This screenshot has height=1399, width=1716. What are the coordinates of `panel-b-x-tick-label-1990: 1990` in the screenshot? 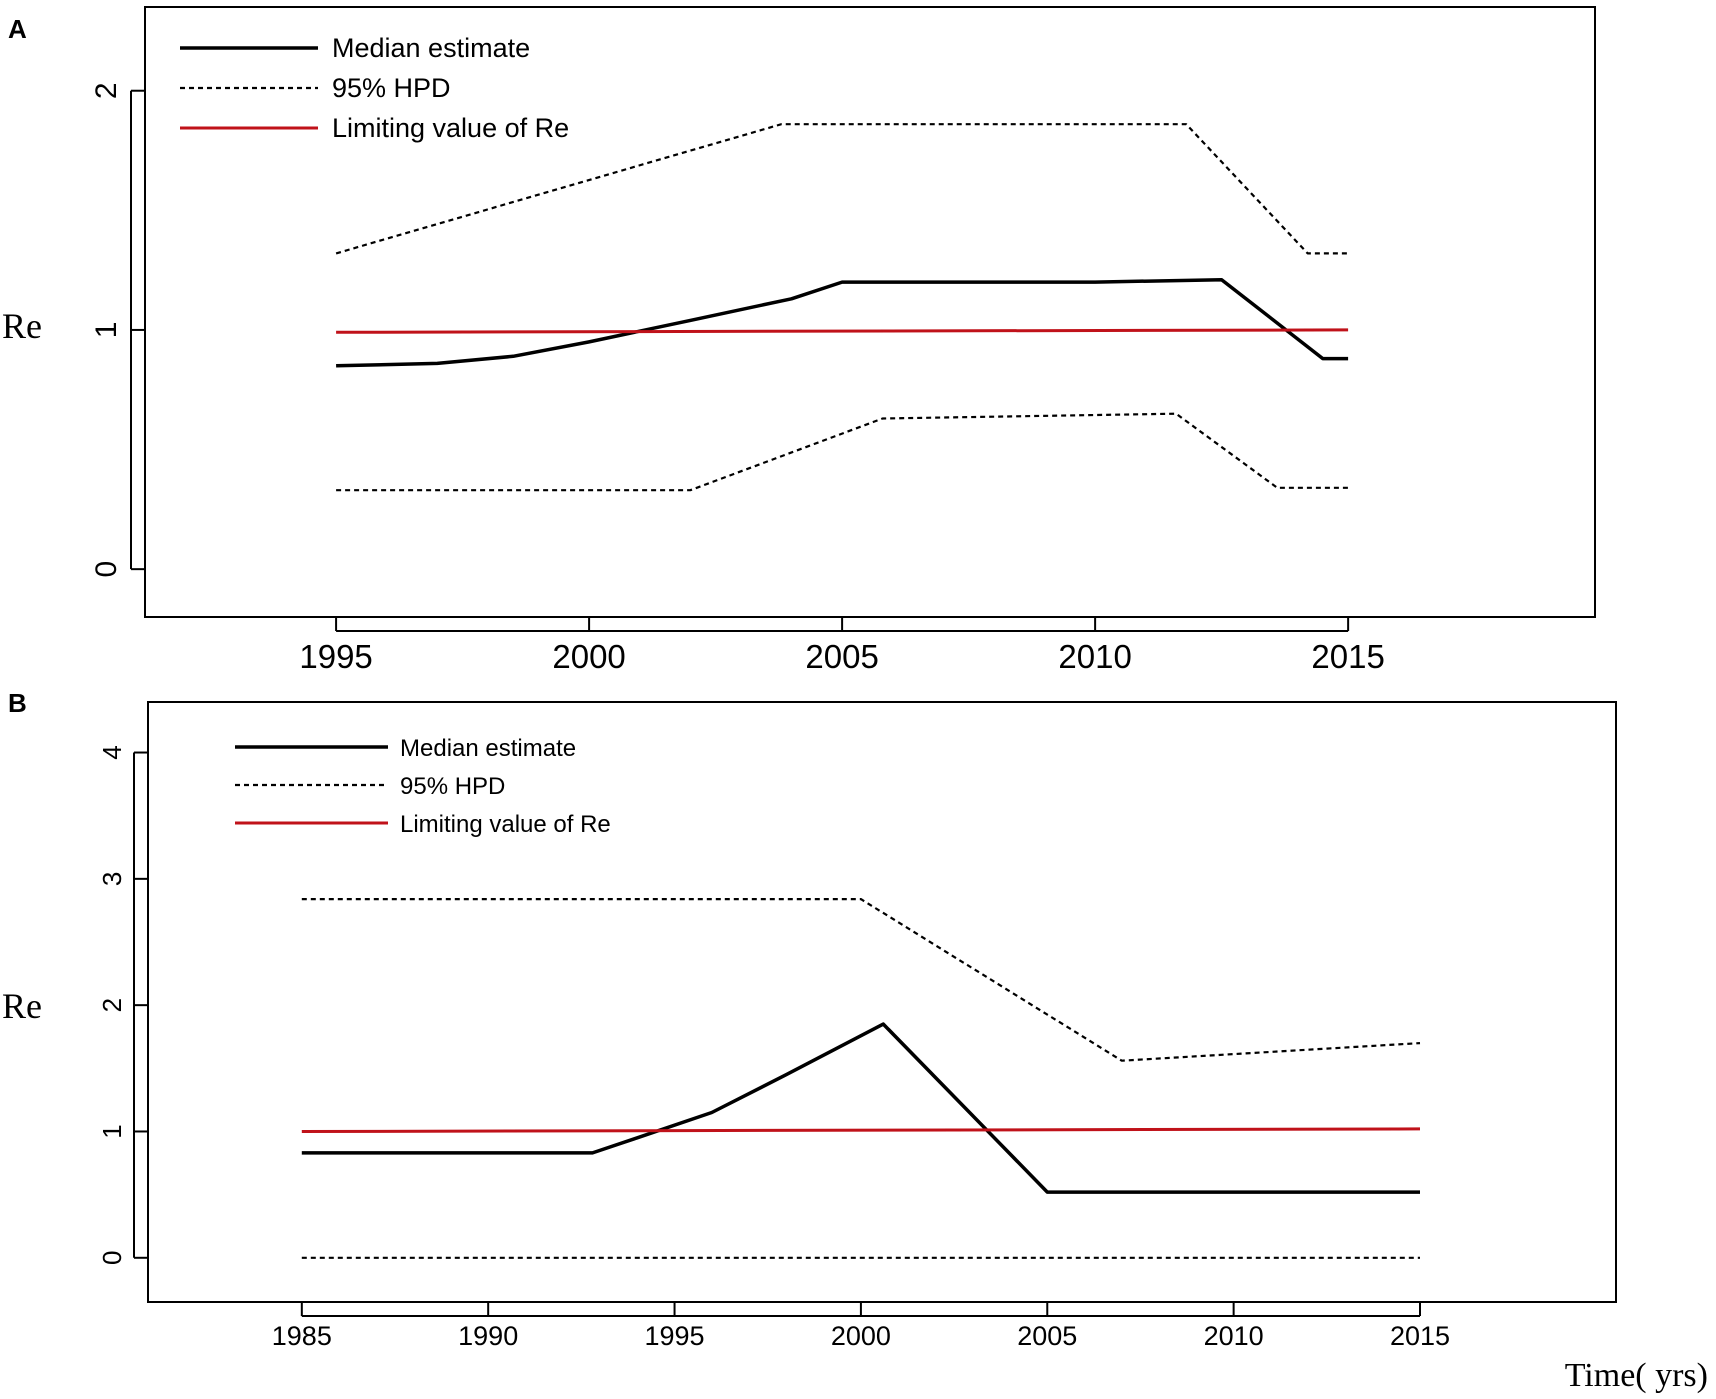 It's located at (488, 1336).